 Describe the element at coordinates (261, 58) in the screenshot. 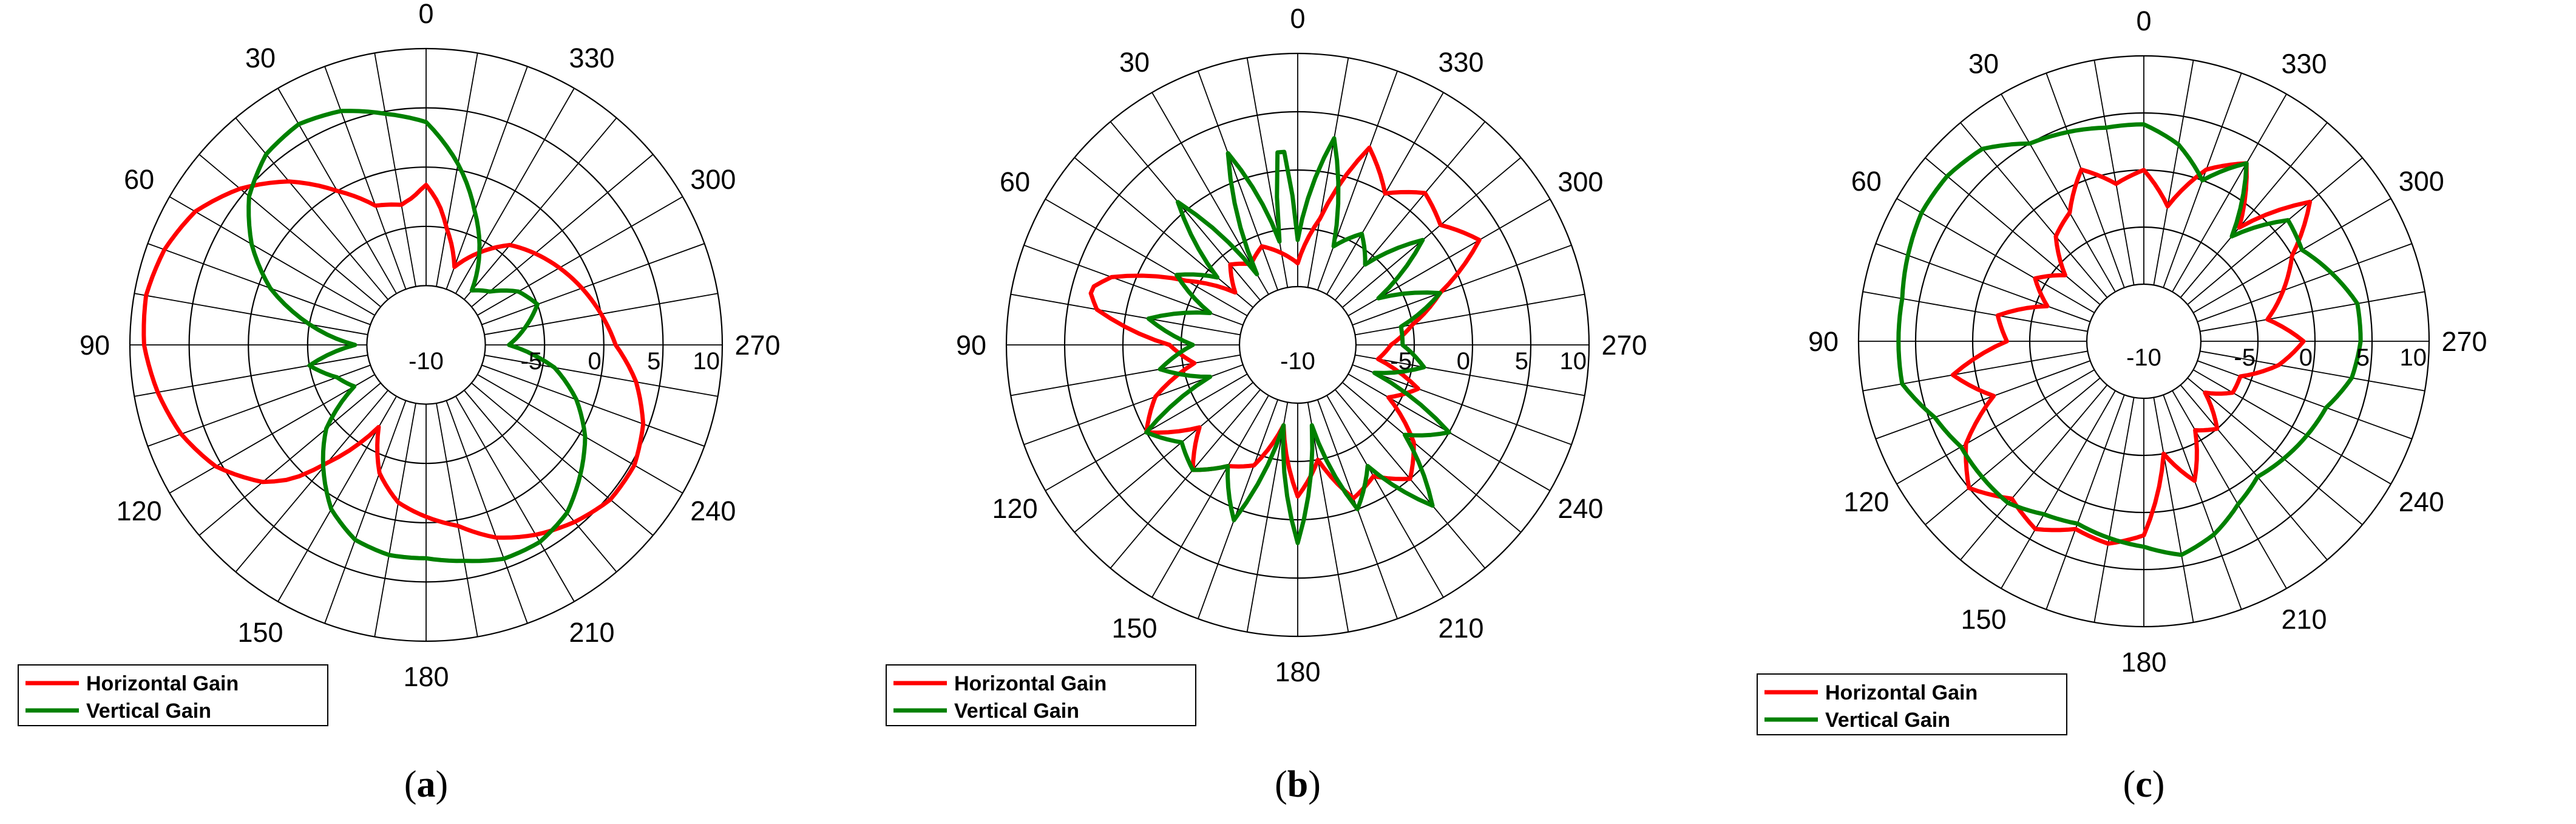

I see `angle-tick-label: 30` at that location.